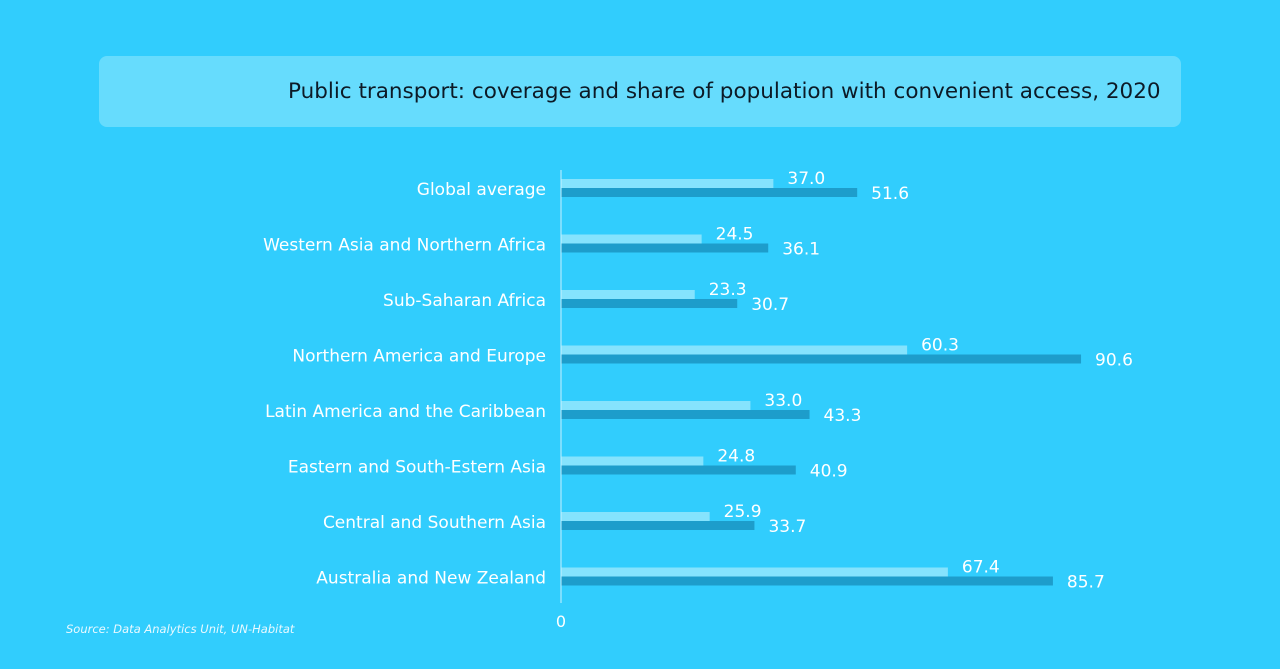 Image resolution: width=1280 pixels, height=669 pixels. What do you see at coordinates (685, 414) in the screenshot?
I see `bar-series-2-latin-america-and-the-caribbean` at bounding box center [685, 414].